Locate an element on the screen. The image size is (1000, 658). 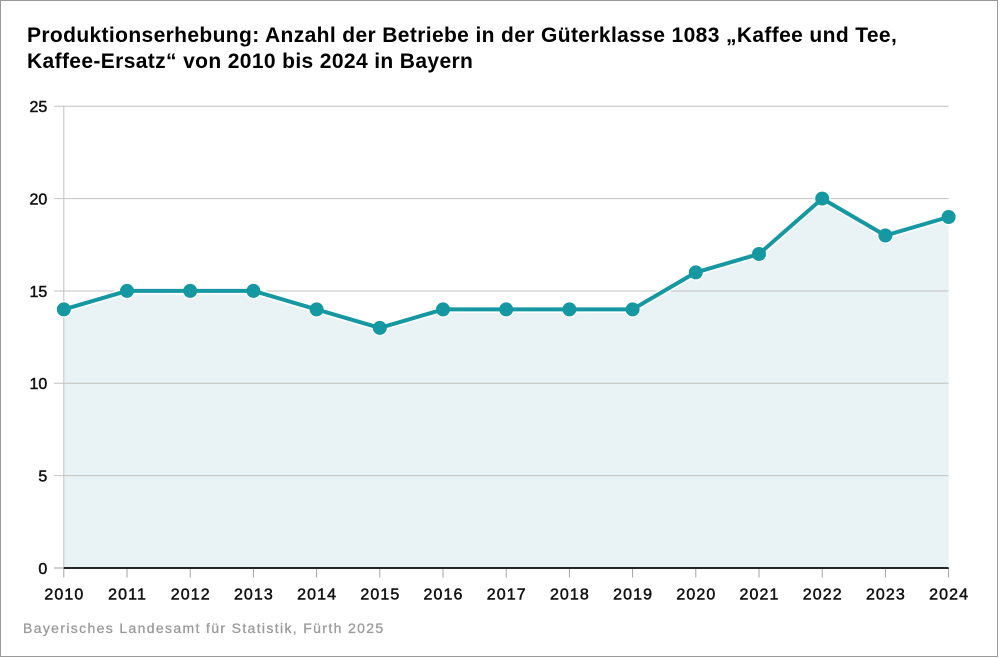
svg-text: 2015 is located at coordinates (380, 595).